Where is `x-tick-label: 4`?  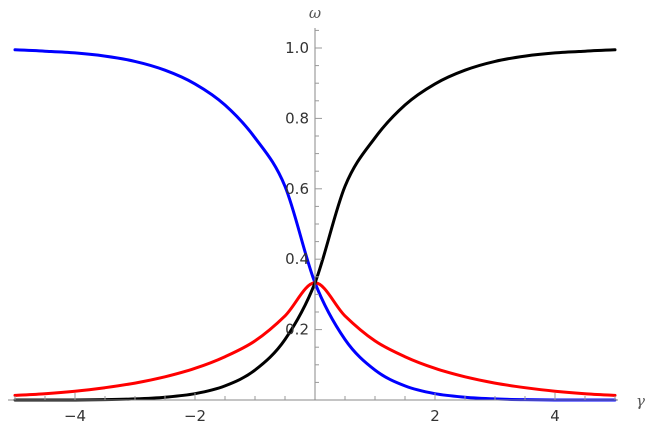
x-tick-label: 4 is located at coordinates (555, 416).